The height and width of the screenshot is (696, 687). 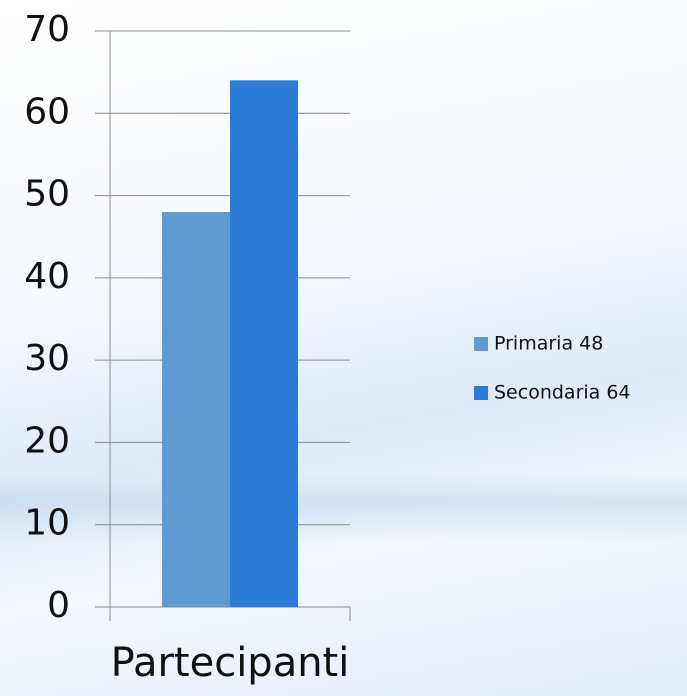 What do you see at coordinates (47, 194) in the screenshot?
I see `y-tick-label: 50` at bounding box center [47, 194].